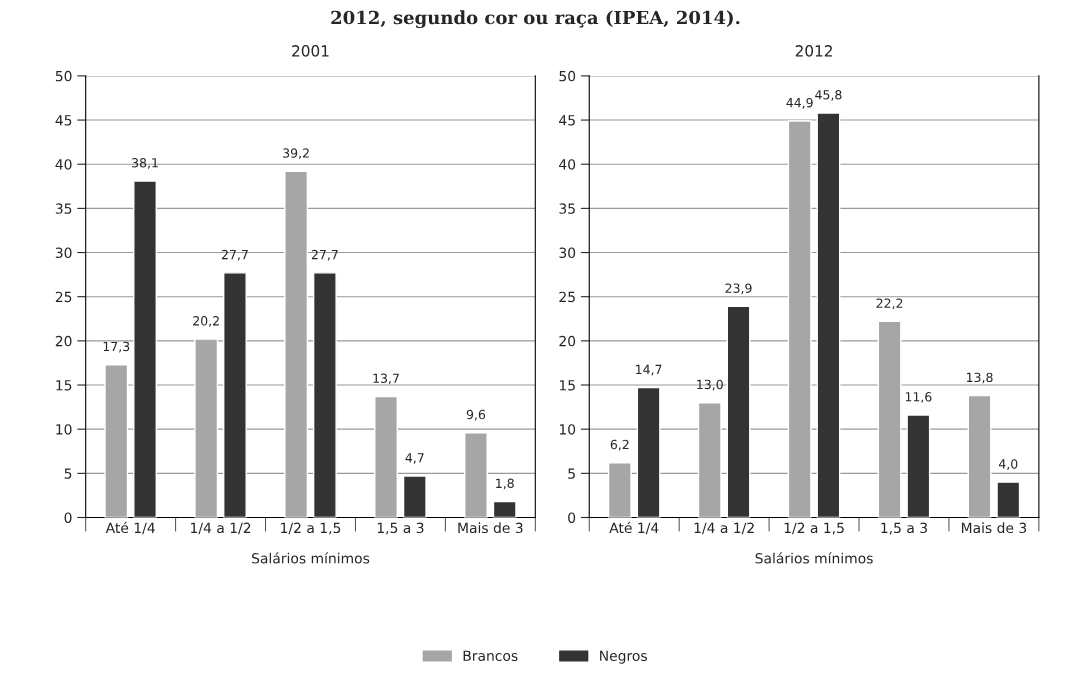  I want to click on data-label: 13,7, so click(386, 379).